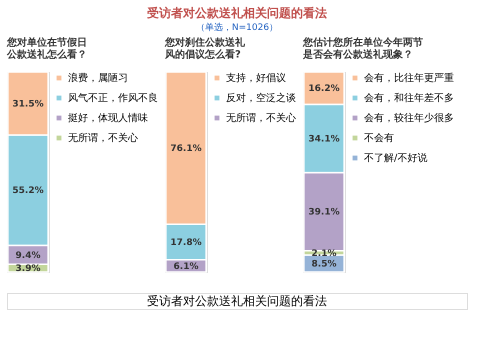  Describe the element at coordinates (324, 213) in the screenshot. I see `data-label: 39.1%` at that location.